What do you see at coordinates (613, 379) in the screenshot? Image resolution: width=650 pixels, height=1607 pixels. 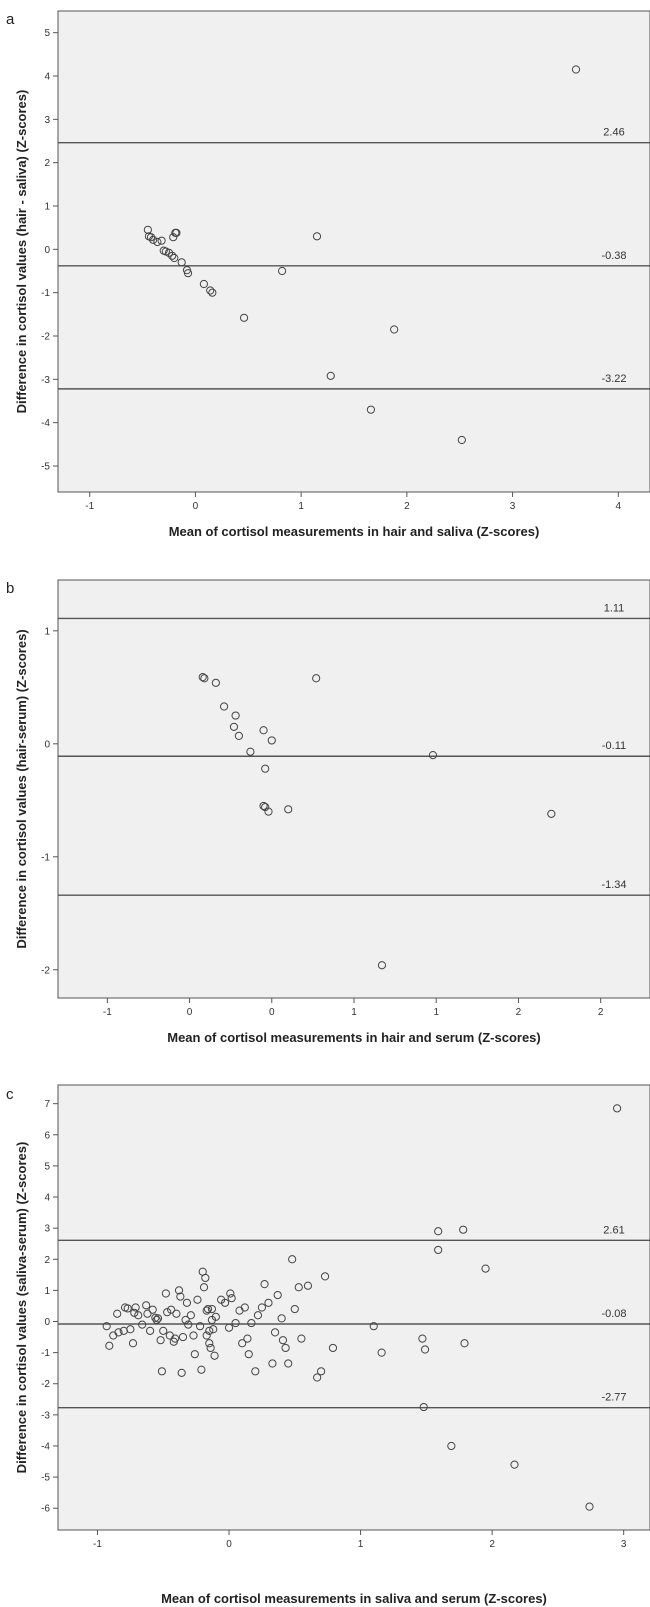 I see `reference-line-label: -3.22` at bounding box center [613, 379].